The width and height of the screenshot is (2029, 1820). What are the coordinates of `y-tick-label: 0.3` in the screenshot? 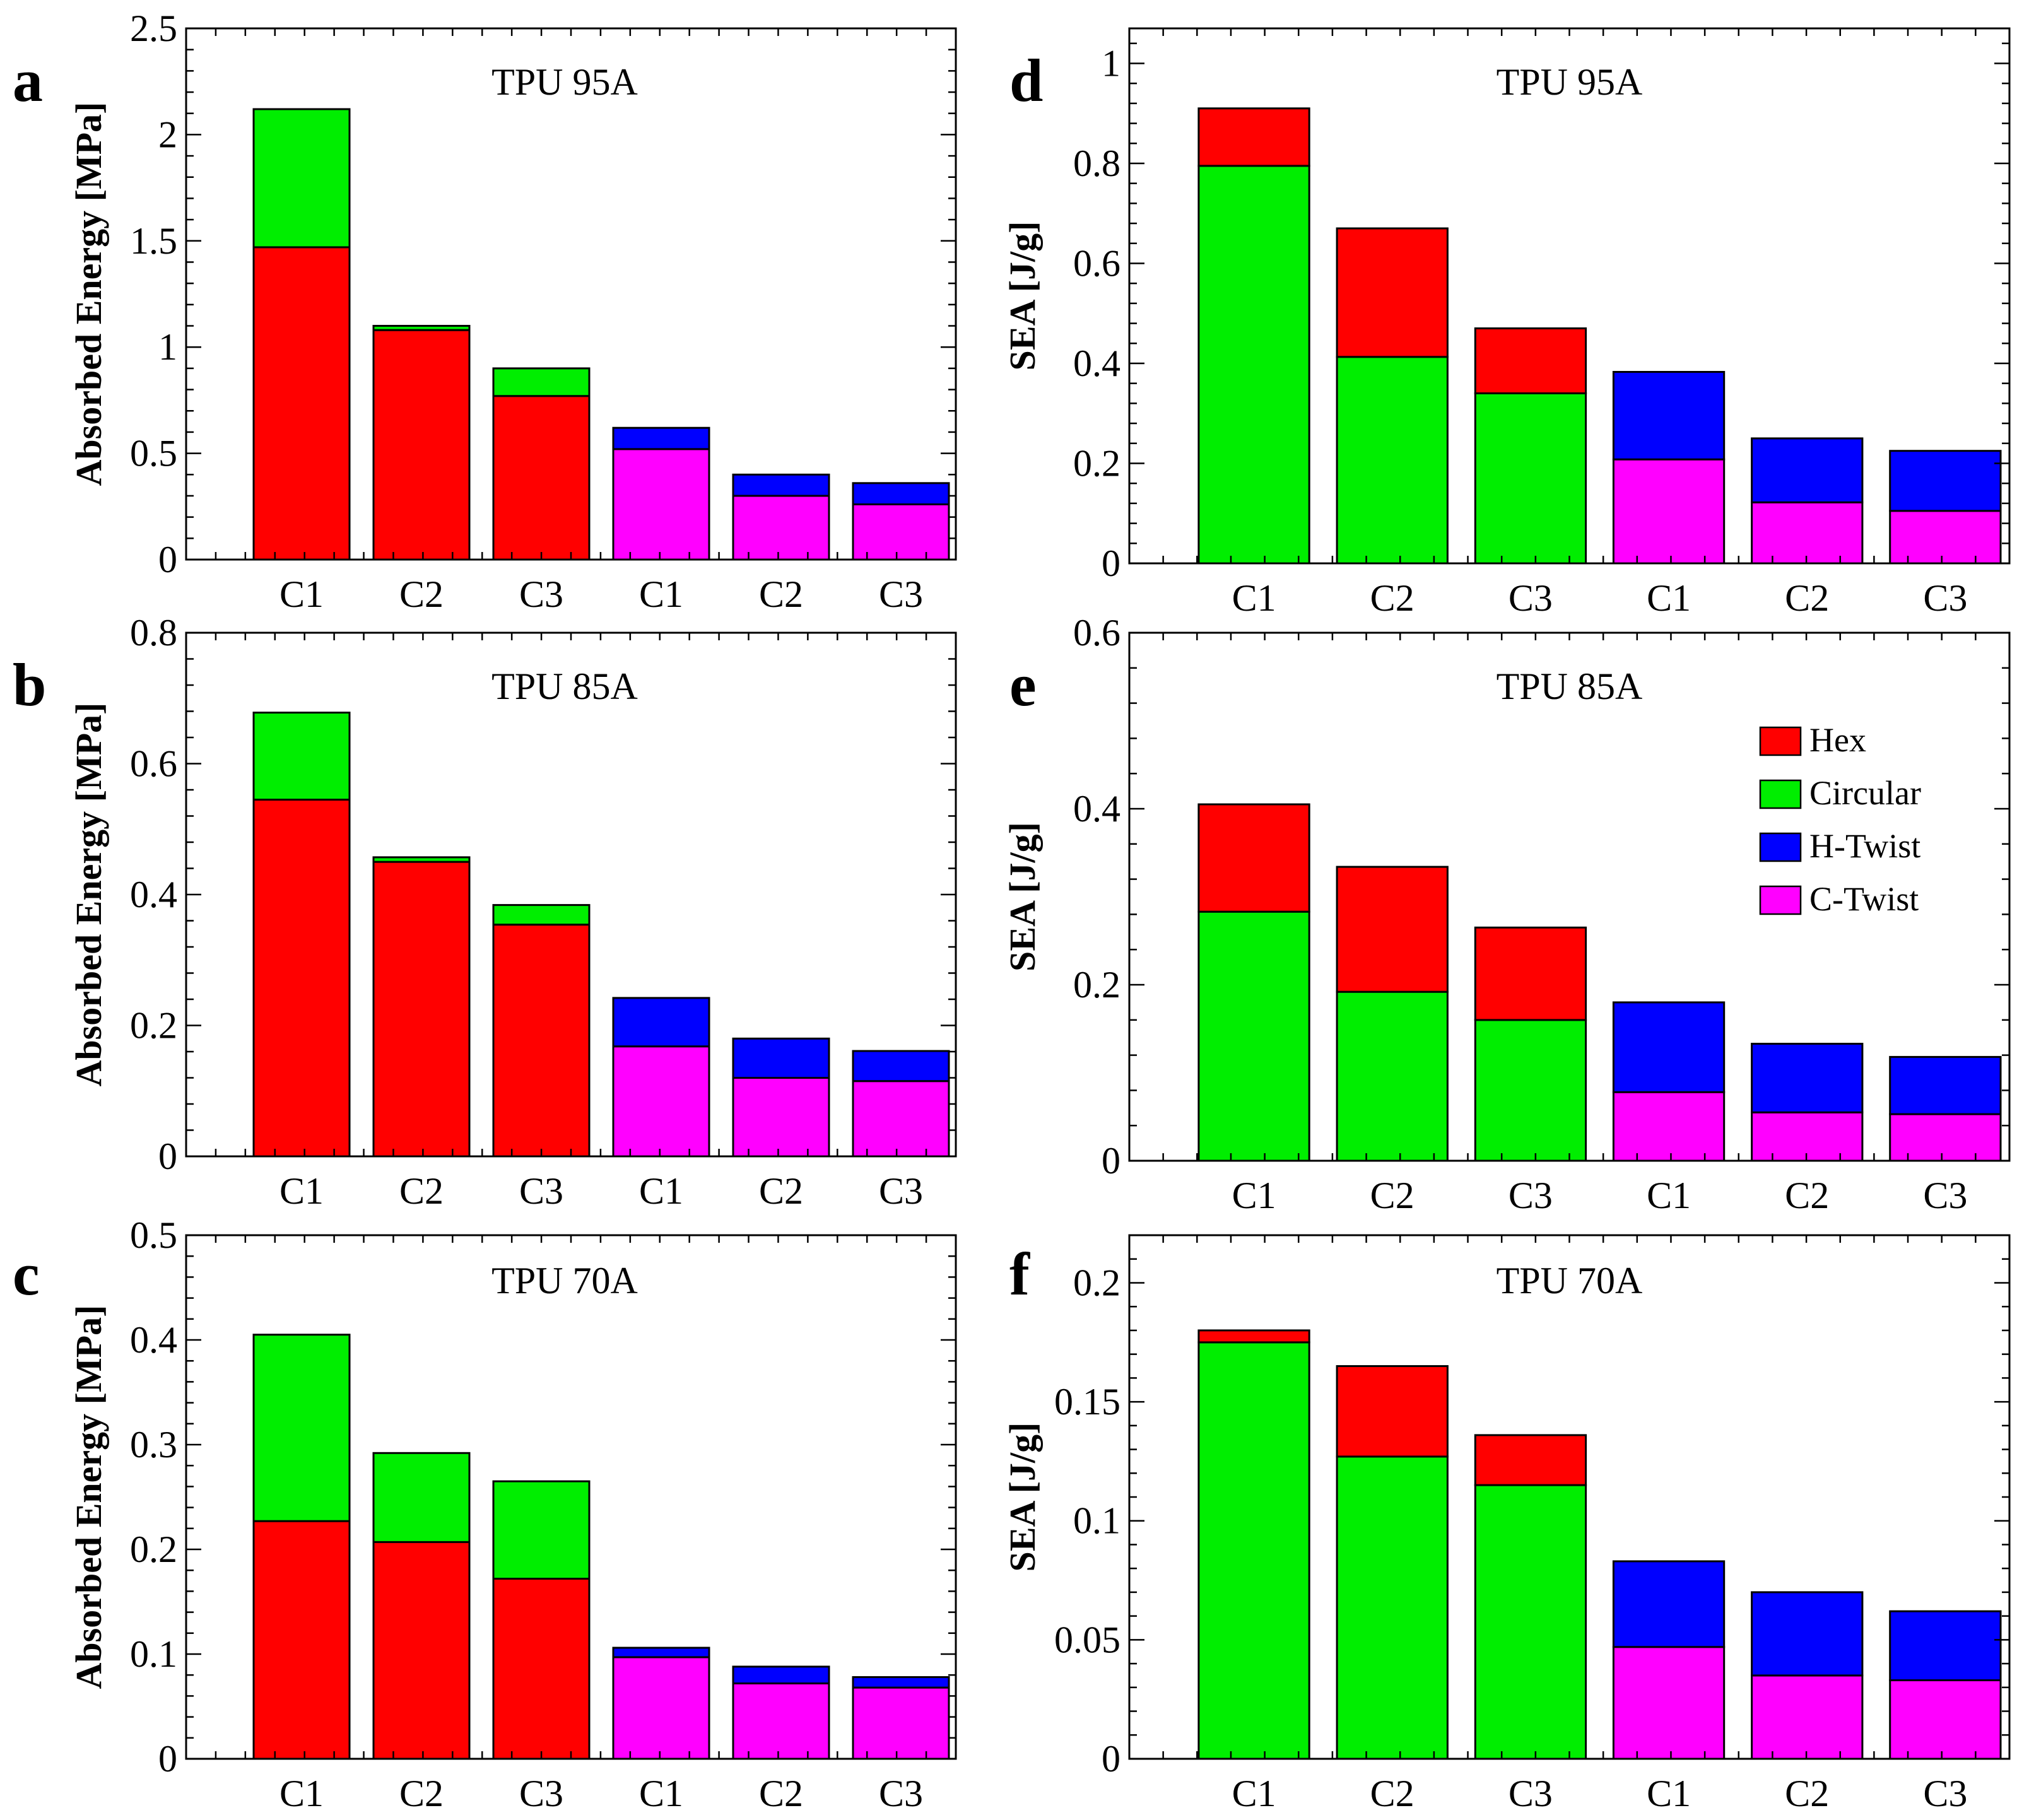 It's located at (153, 1444).